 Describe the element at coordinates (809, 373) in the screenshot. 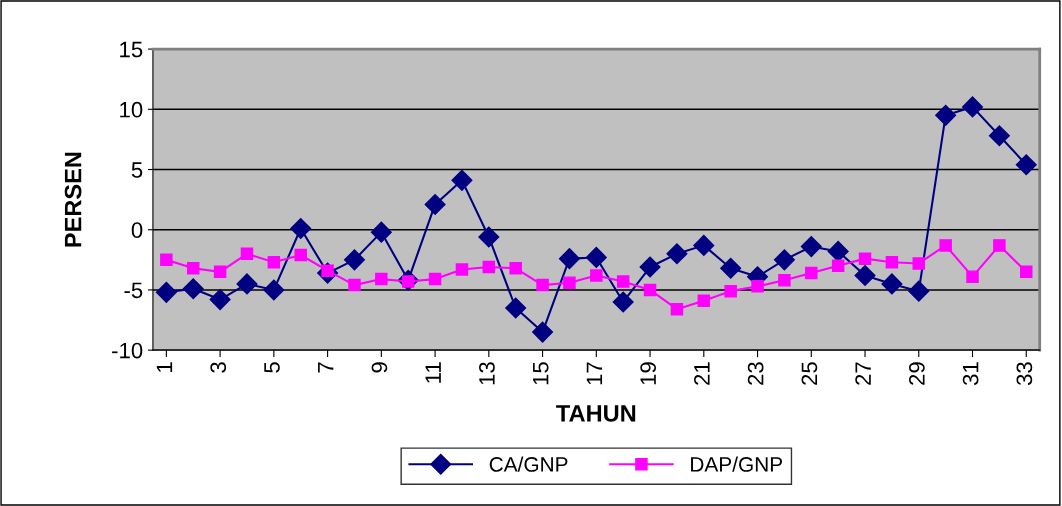

I see `x-tick-label: 25` at that location.